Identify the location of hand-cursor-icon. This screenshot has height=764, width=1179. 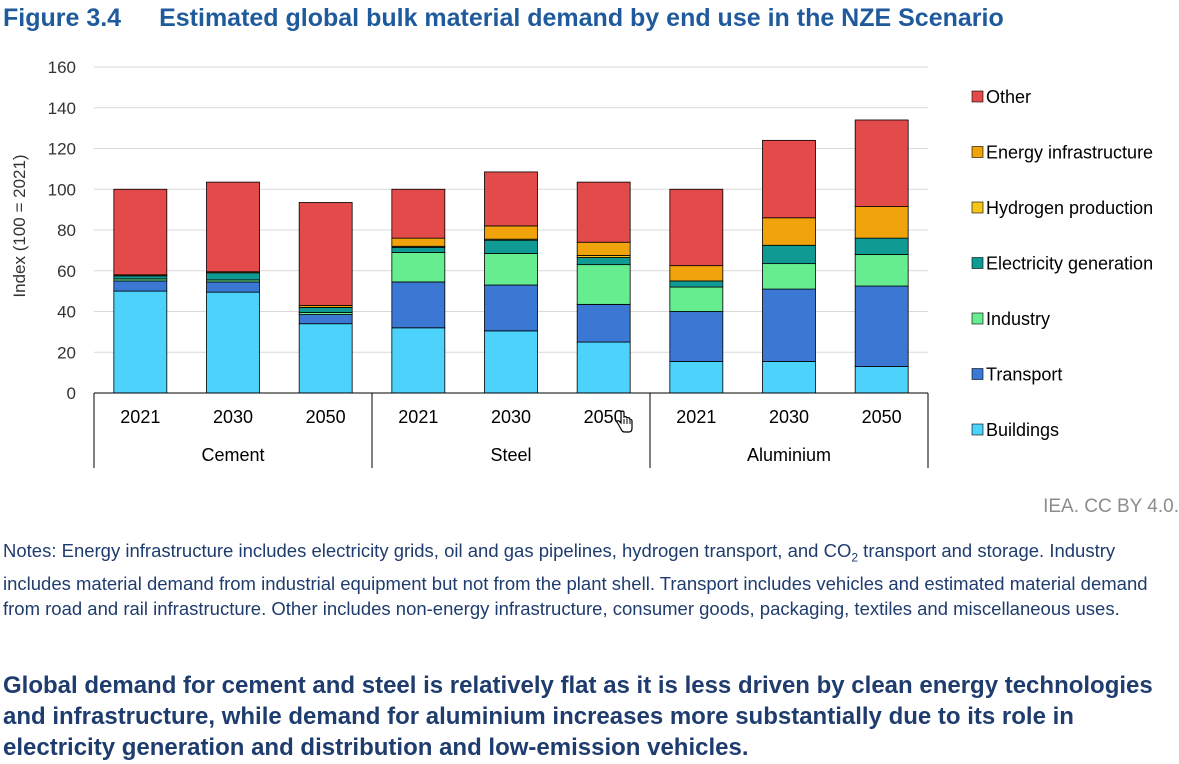
(624, 421).